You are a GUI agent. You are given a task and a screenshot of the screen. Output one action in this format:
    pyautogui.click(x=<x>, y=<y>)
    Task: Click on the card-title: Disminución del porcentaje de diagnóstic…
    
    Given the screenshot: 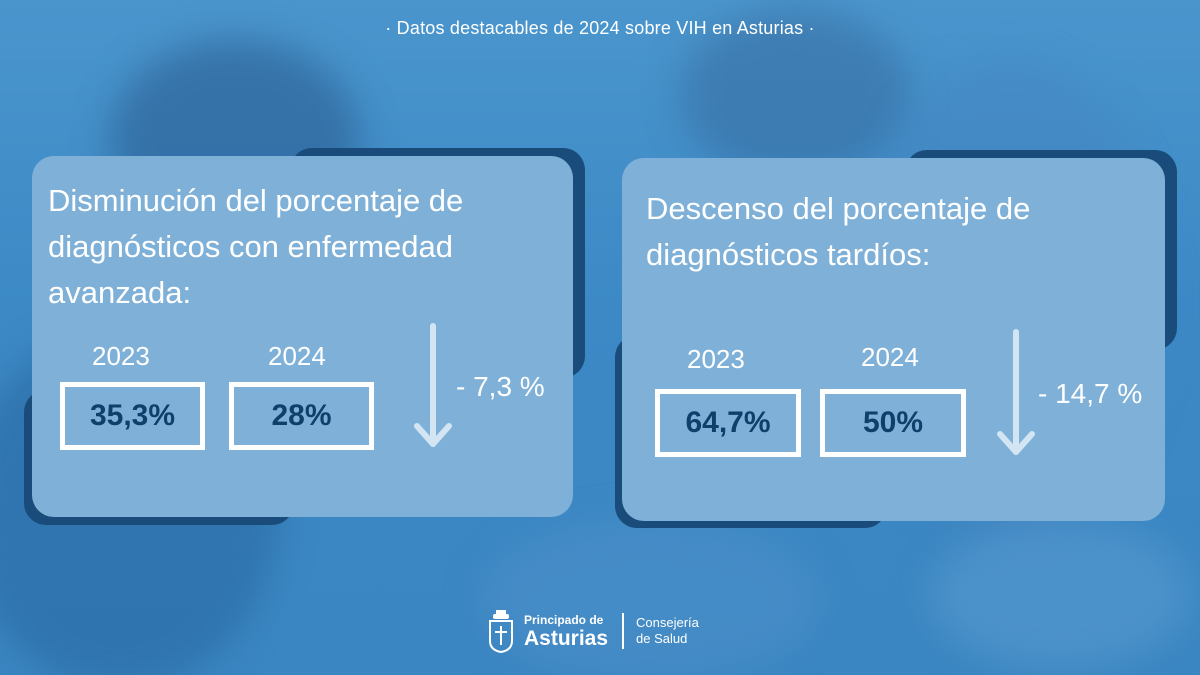 What is the action you would take?
    pyautogui.click(x=308, y=247)
    